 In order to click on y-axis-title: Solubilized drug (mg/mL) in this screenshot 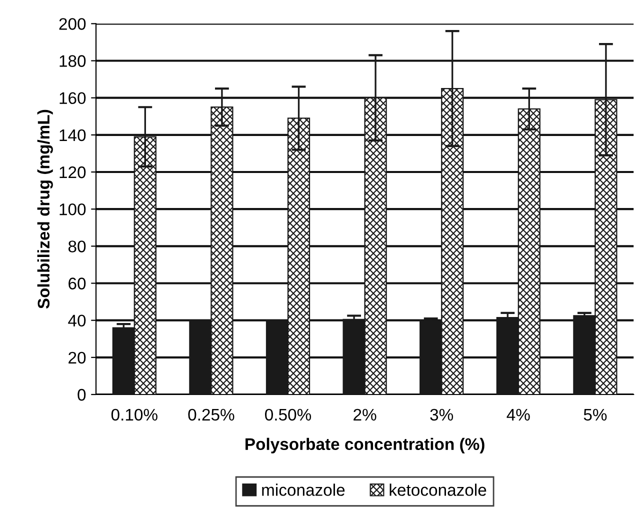, I will do `click(45, 209)`.